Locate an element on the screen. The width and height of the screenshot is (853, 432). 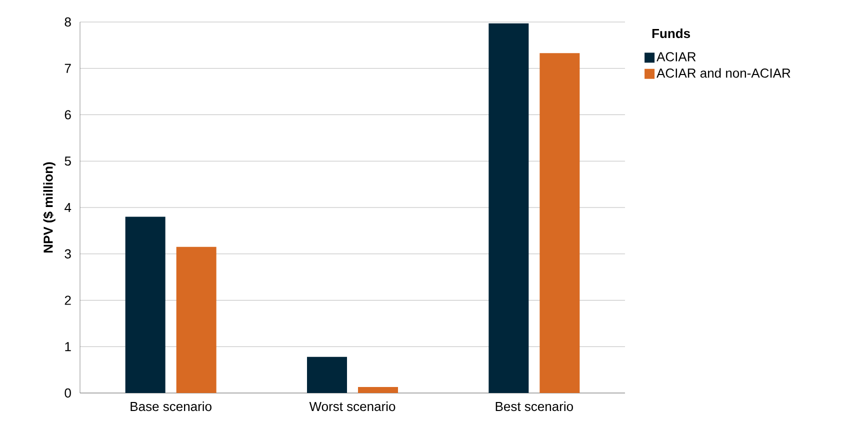
y-tick-label: 0 is located at coordinates (67, 393).